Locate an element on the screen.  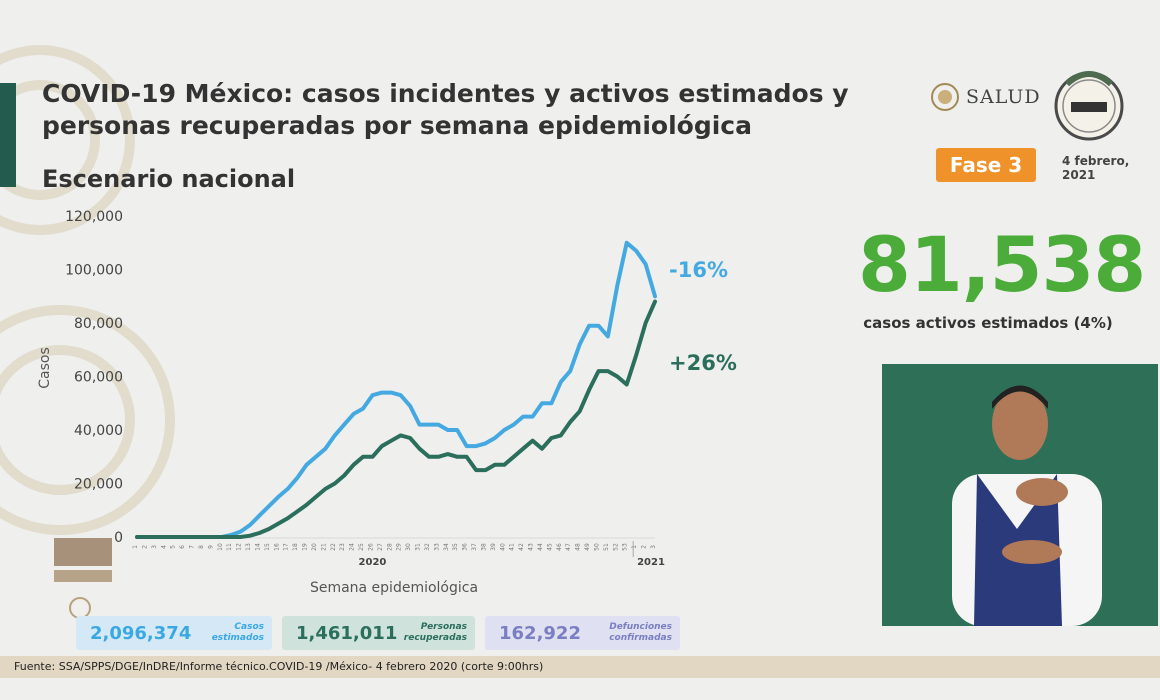
x-tick-label: 53 is located at coordinates (625, 547).